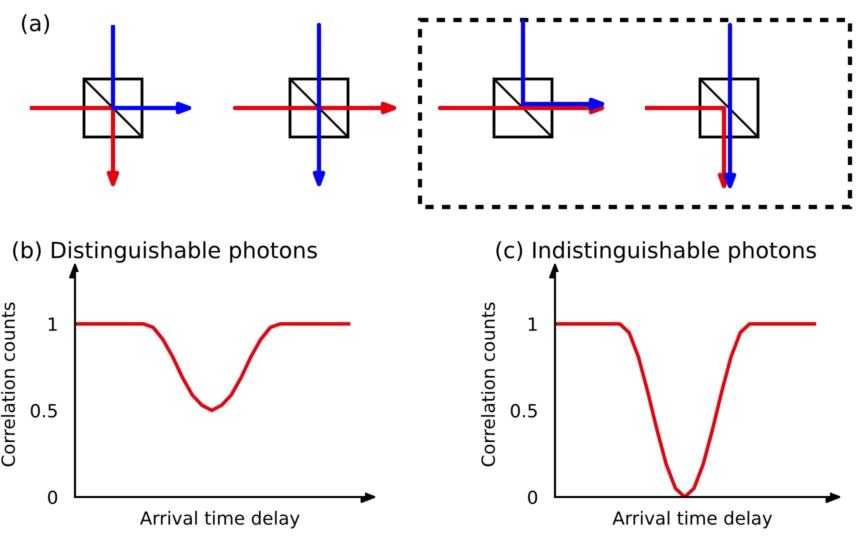 The height and width of the screenshot is (542, 856). What do you see at coordinates (165, 252) in the screenshot?
I see `chart-title: (b) Distinguishable photons` at bounding box center [165, 252].